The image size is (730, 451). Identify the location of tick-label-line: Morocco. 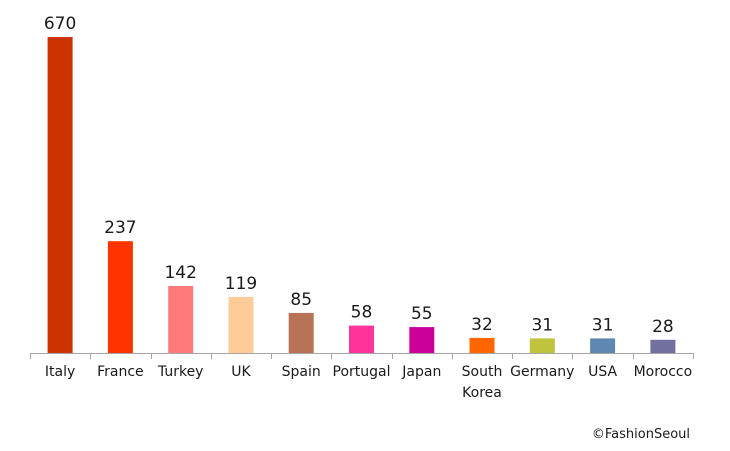
(663, 372).